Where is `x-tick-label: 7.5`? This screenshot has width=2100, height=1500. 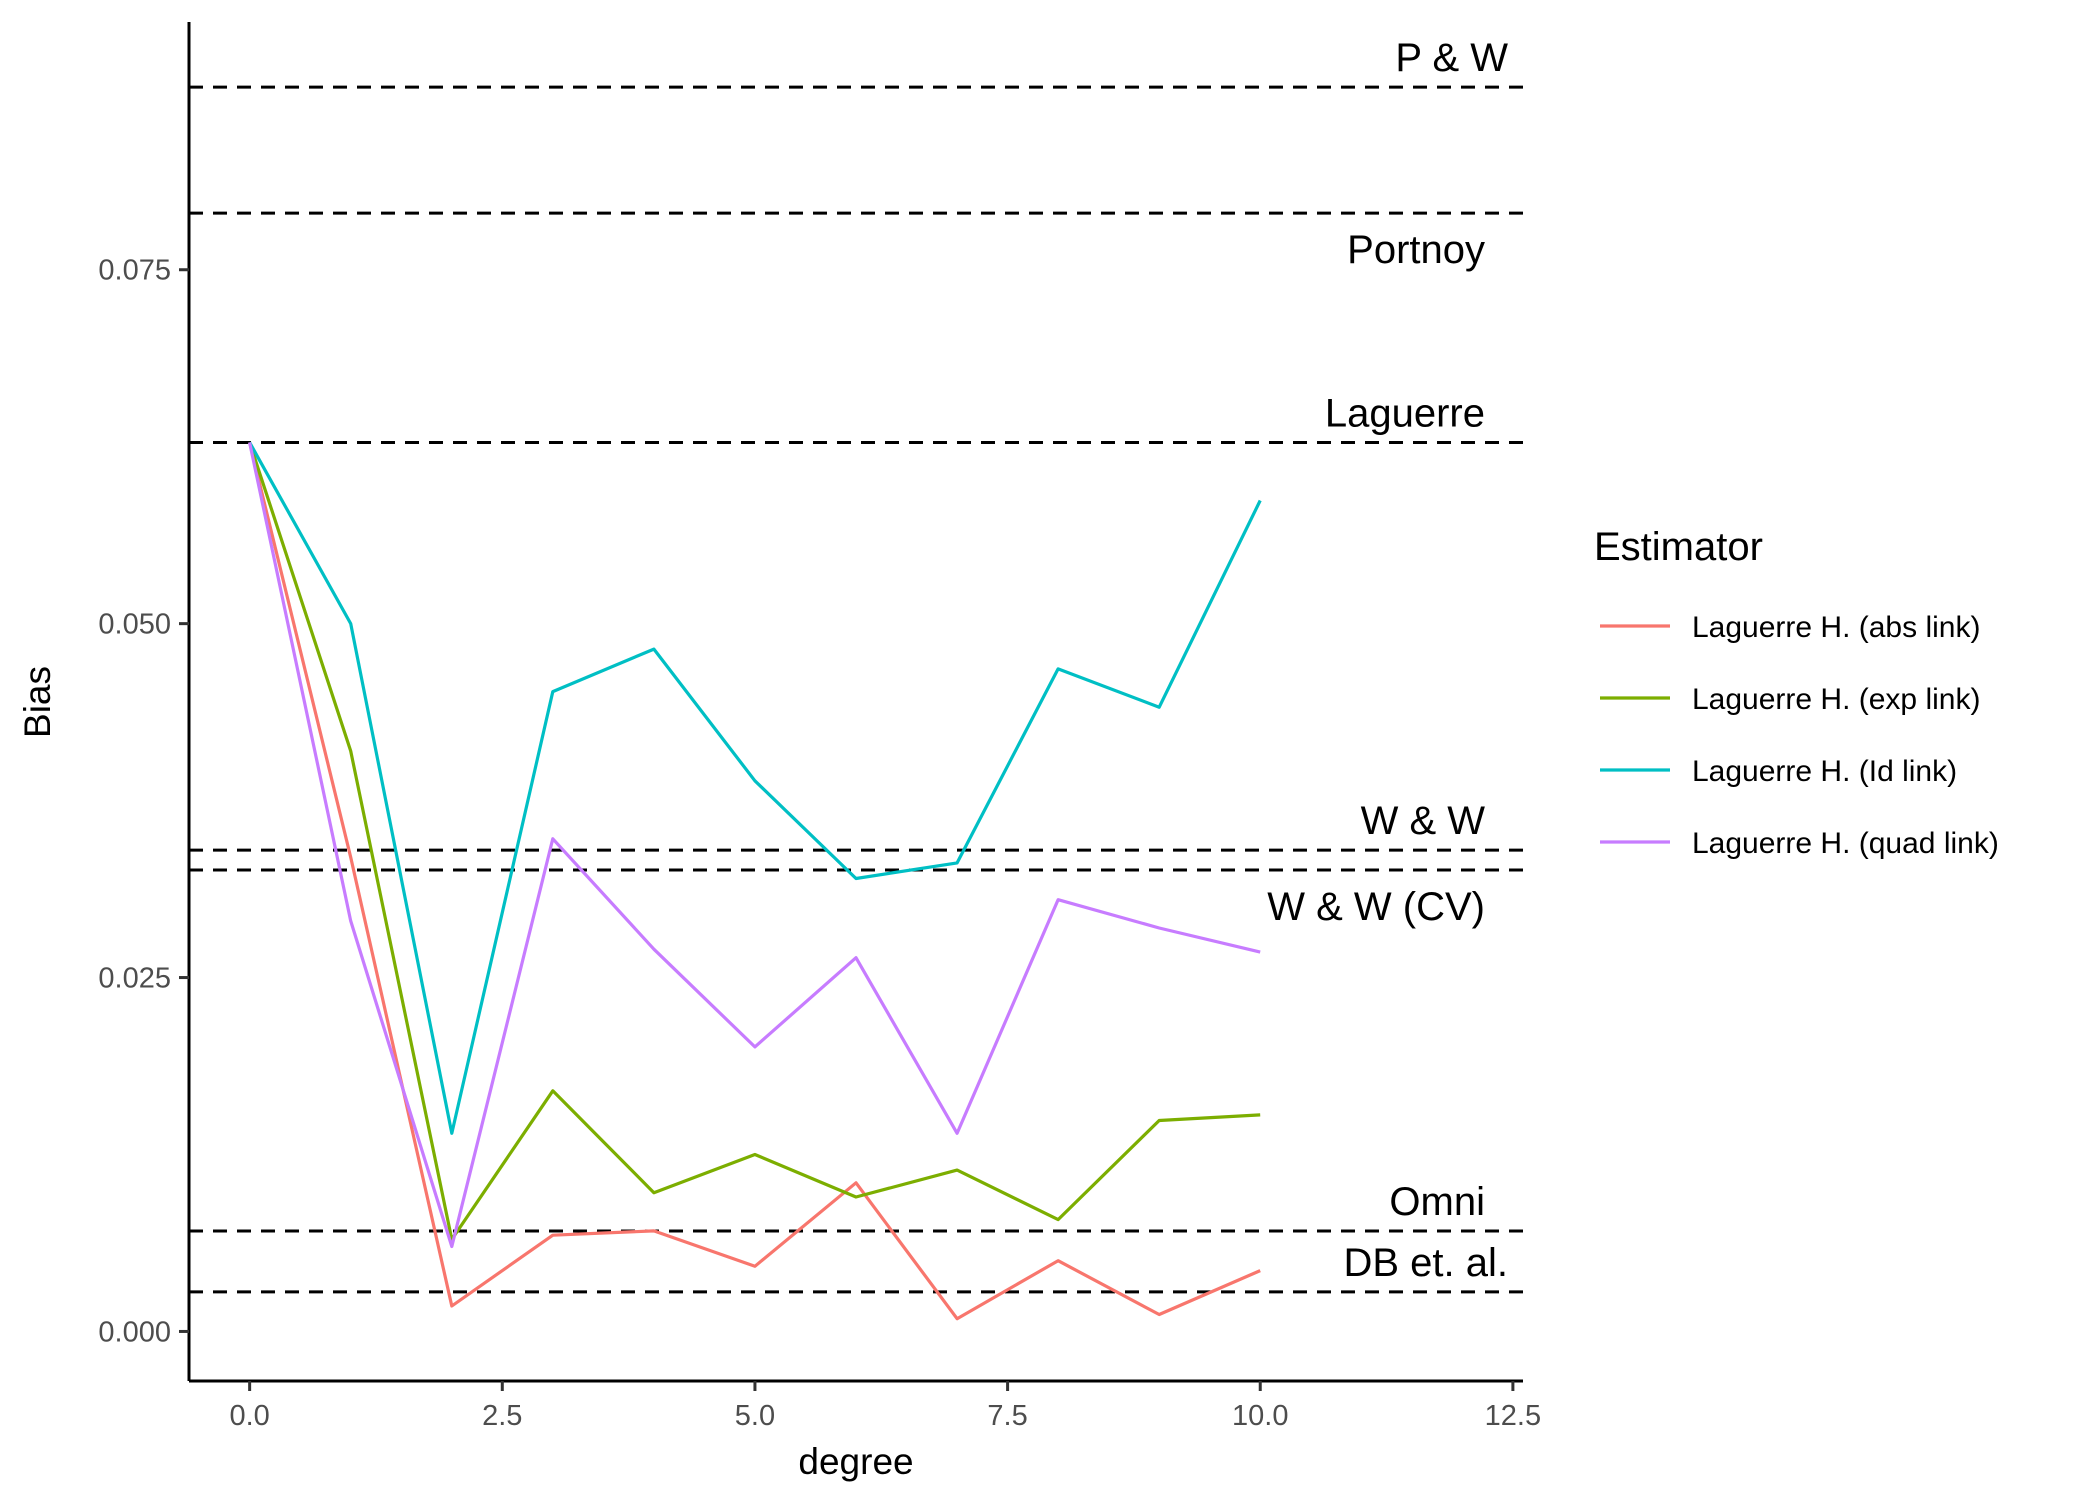
x-tick-label: 7.5 is located at coordinates (1007, 1416).